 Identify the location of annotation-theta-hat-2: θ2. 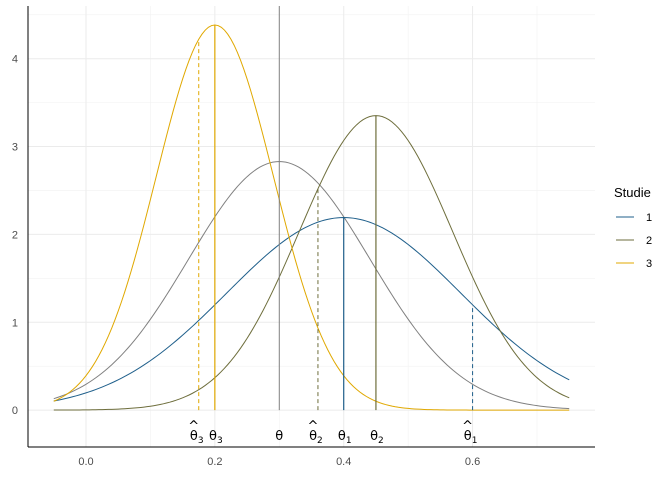
(316, 437).